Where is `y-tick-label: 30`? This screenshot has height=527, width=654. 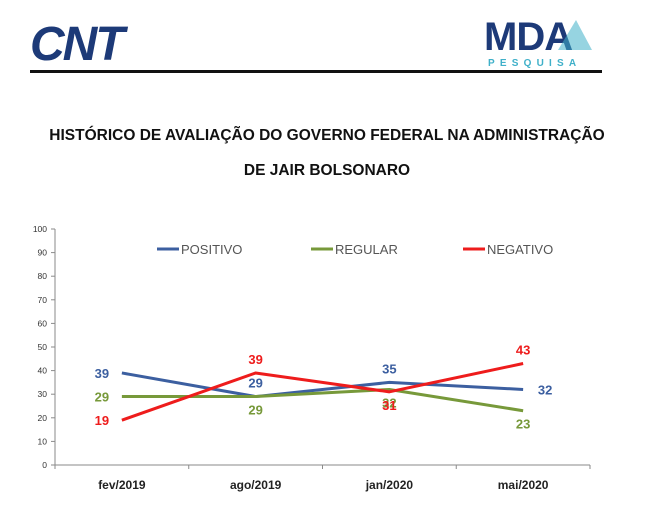
y-tick-label: 30 is located at coordinates (43, 394).